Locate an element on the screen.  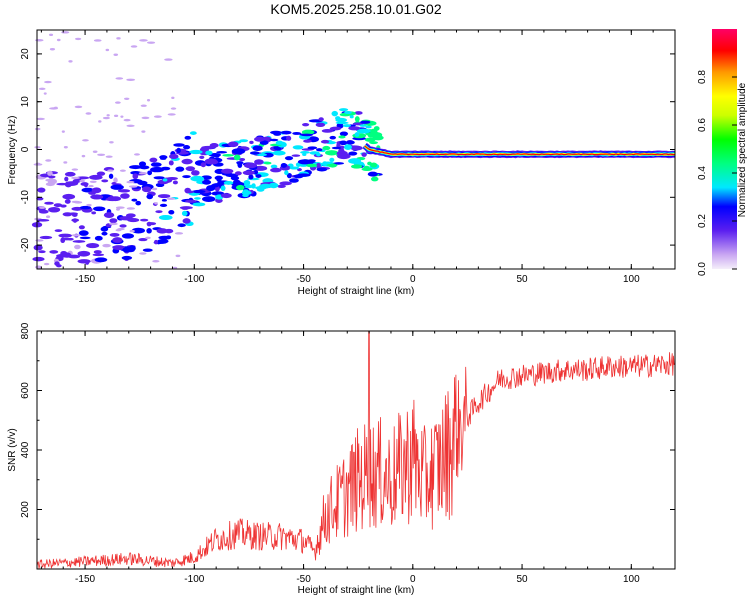
colorbar-ticks: 0.0 0.2 0.4 0.6 0.8 is located at coordinates (717, 173).